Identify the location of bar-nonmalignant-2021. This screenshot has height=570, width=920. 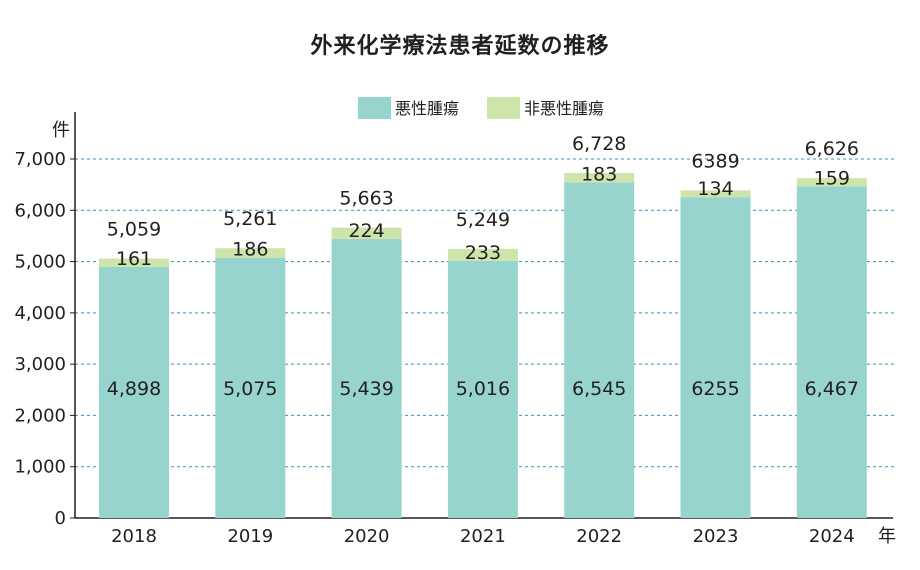
(482, 254).